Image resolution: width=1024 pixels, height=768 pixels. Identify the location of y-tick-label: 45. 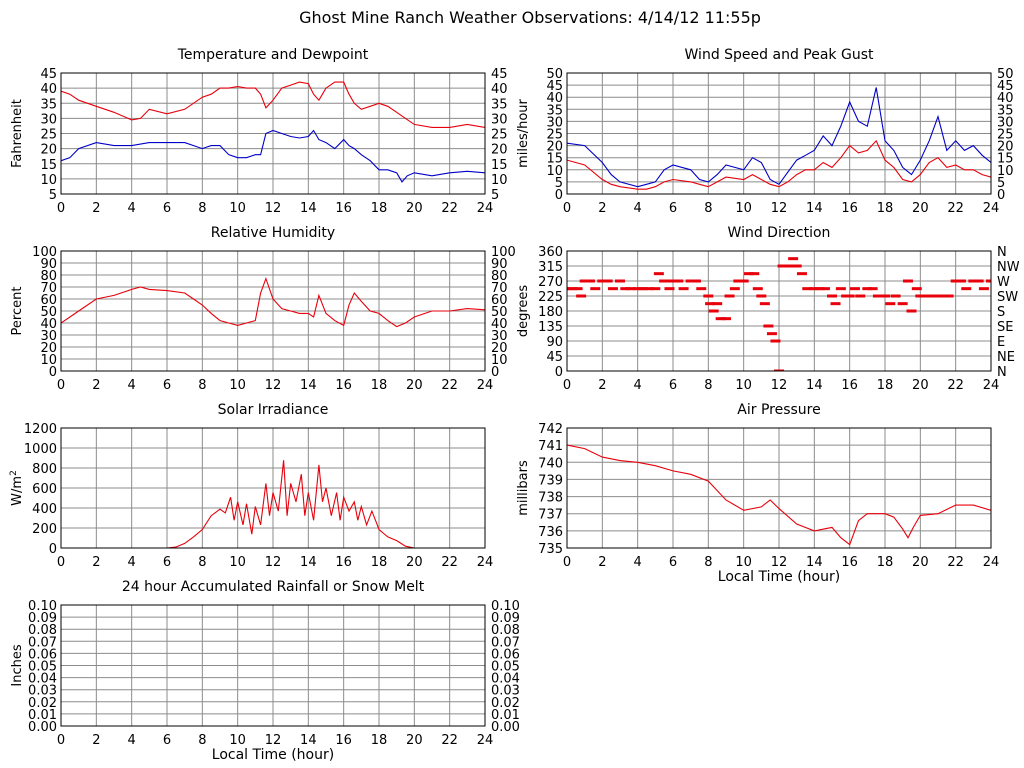
(554, 357).